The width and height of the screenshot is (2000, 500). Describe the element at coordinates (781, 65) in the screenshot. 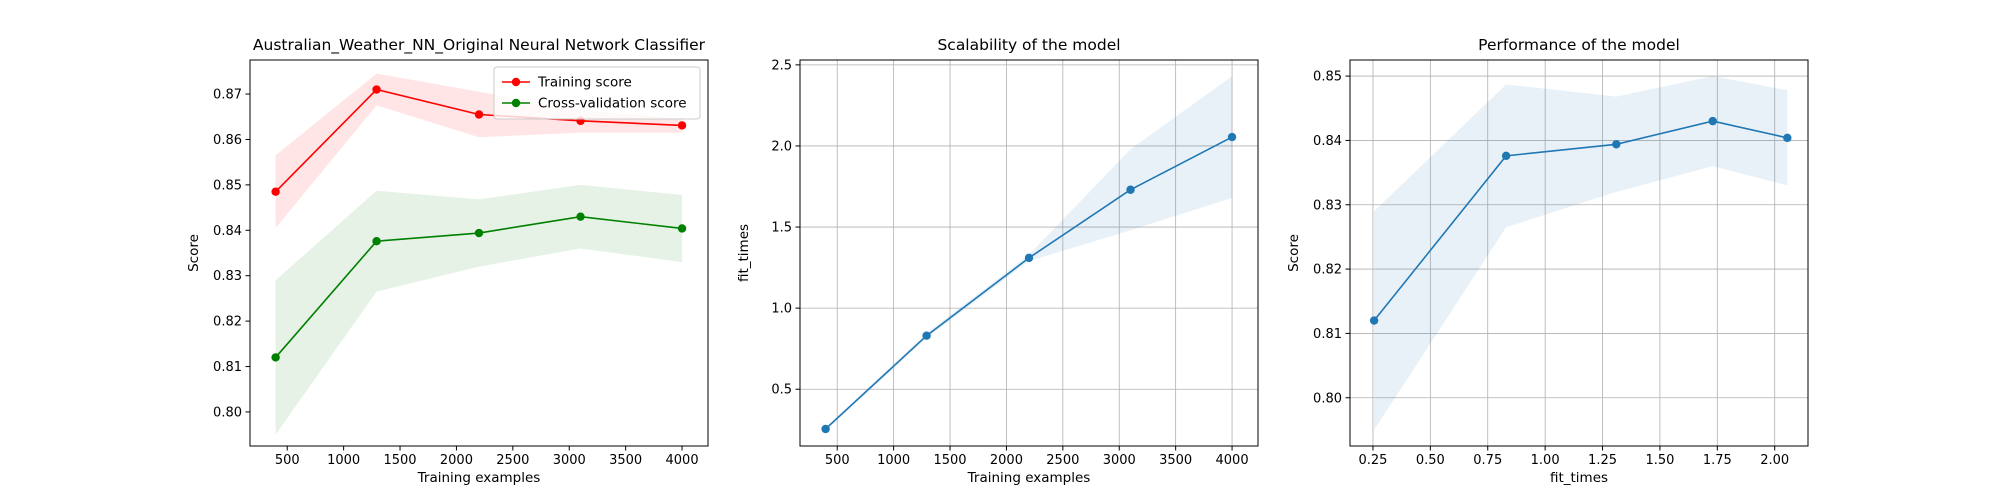

I see `y-tick-label: 2.5` at that location.